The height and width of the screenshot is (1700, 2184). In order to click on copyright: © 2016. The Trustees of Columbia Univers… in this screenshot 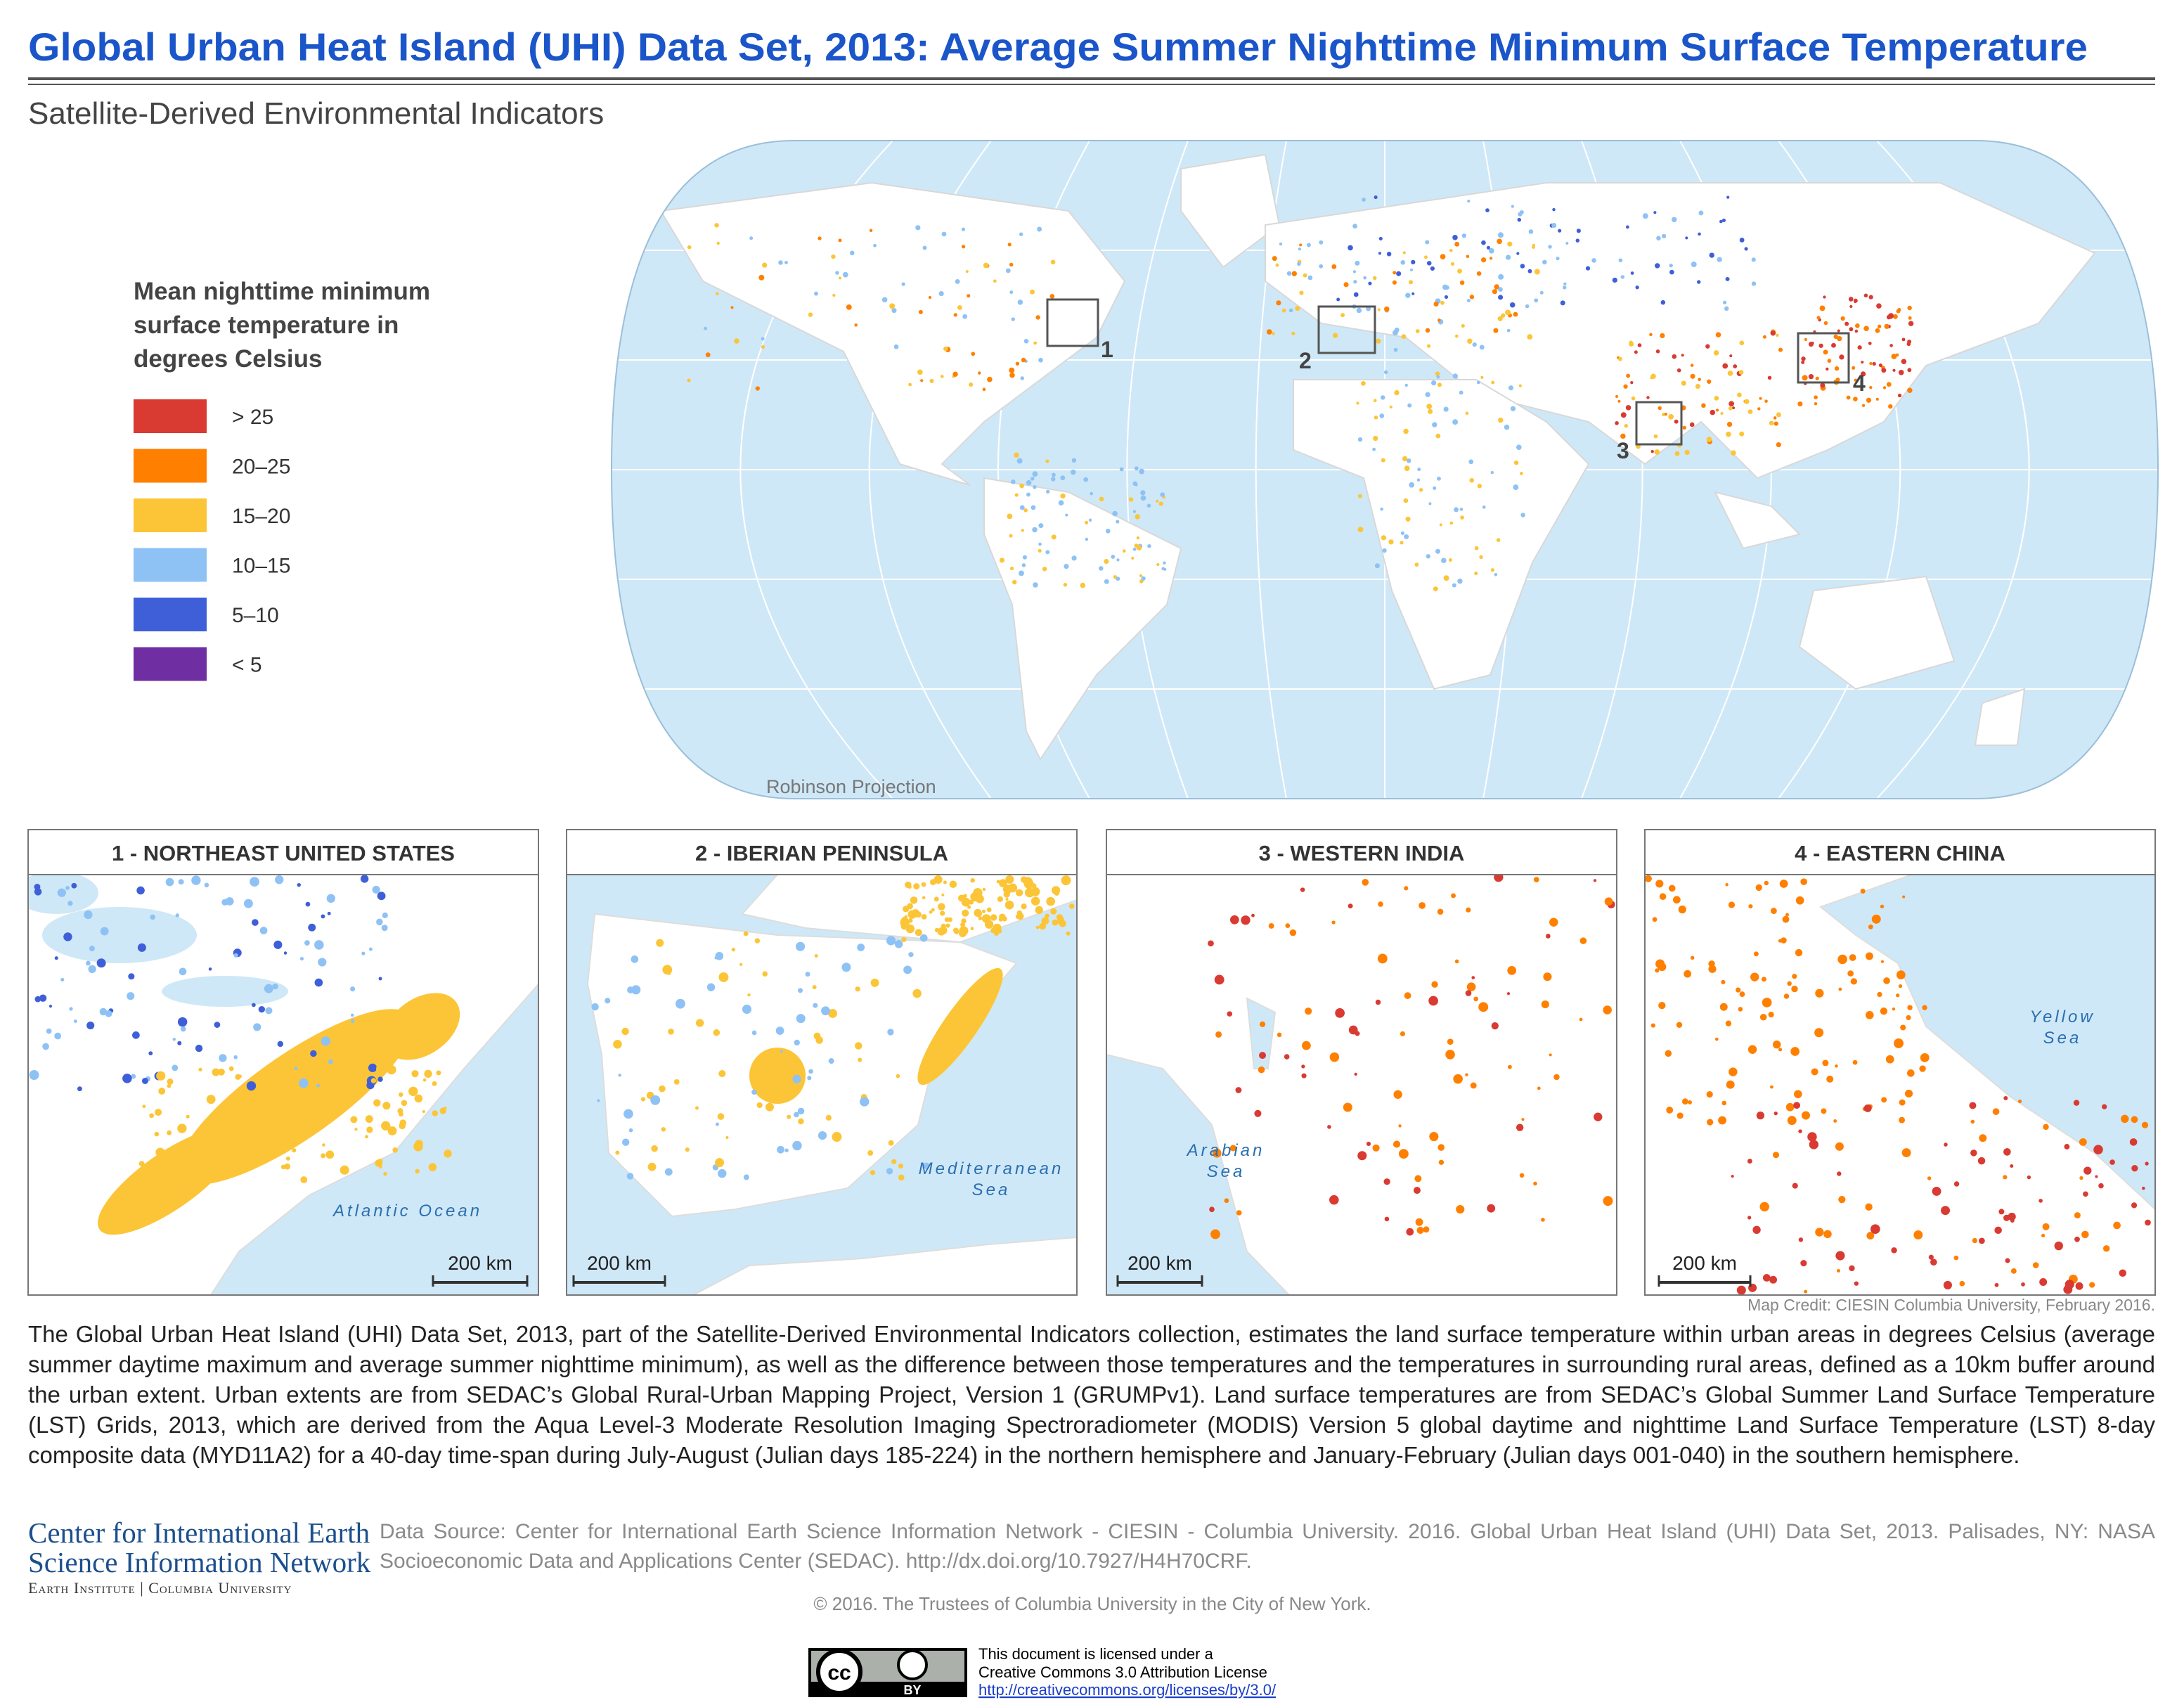, I will do `click(1092, 1603)`.